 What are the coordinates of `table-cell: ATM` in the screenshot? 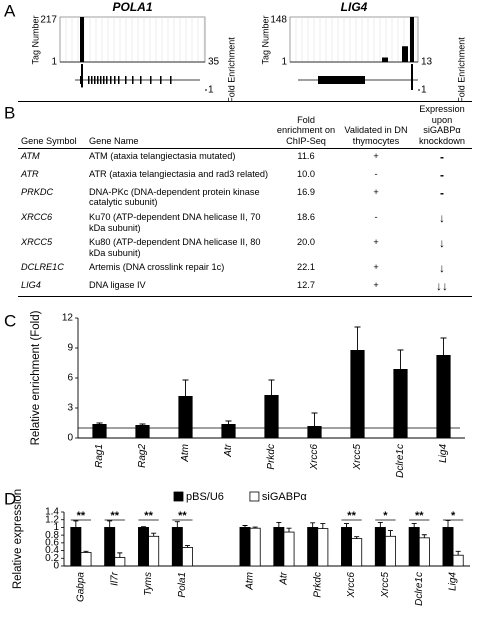 It's located at (30, 156).